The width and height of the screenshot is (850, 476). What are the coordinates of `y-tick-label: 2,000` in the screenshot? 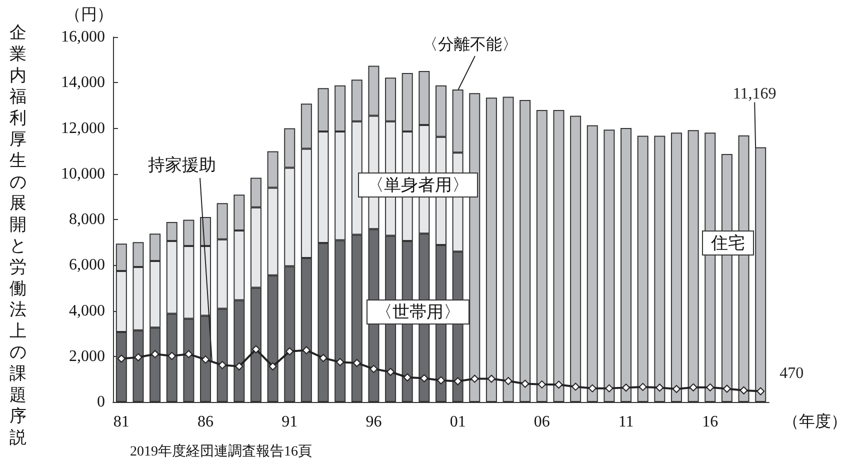 It's located at (87, 356).